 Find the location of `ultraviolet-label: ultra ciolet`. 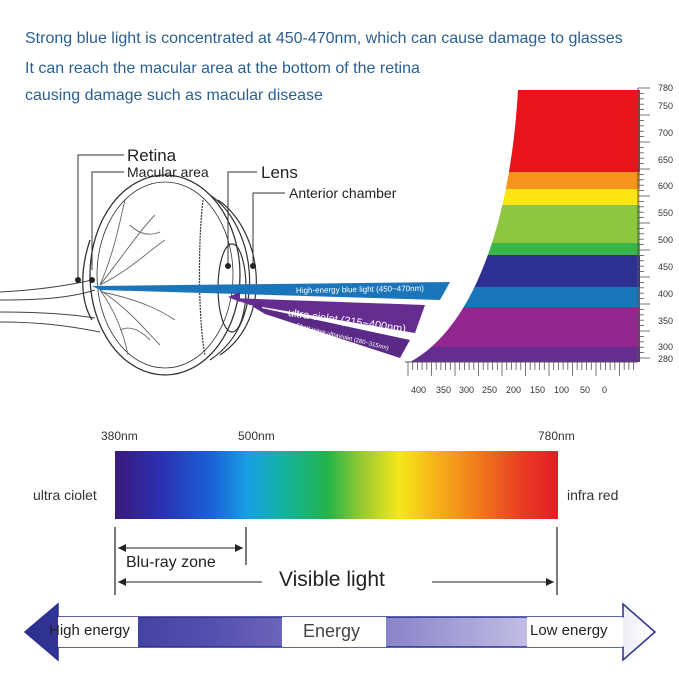

ultraviolet-label: ultra ciolet is located at coordinates (65, 495).